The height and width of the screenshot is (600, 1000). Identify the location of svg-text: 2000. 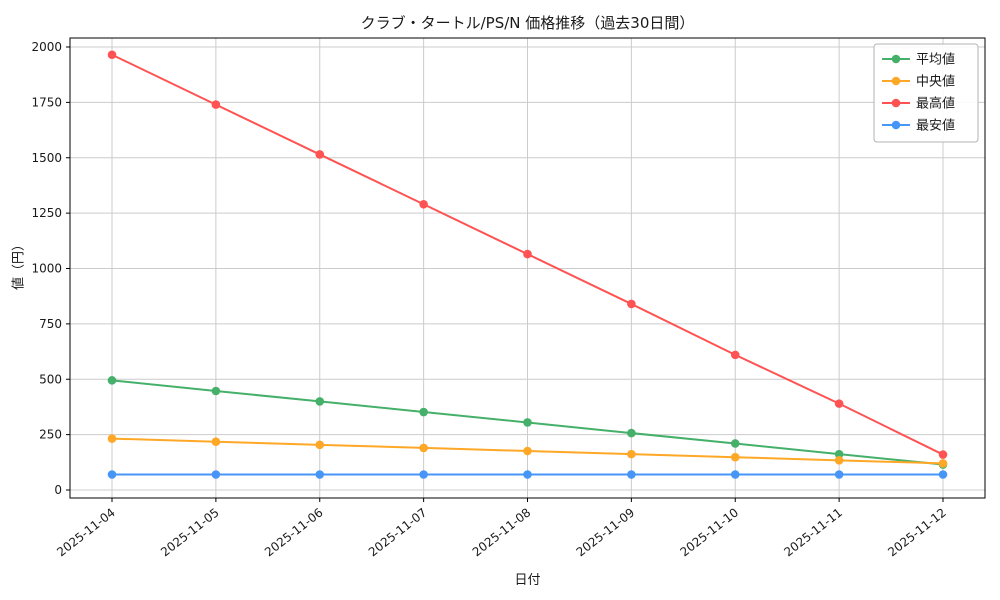
(46, 47).